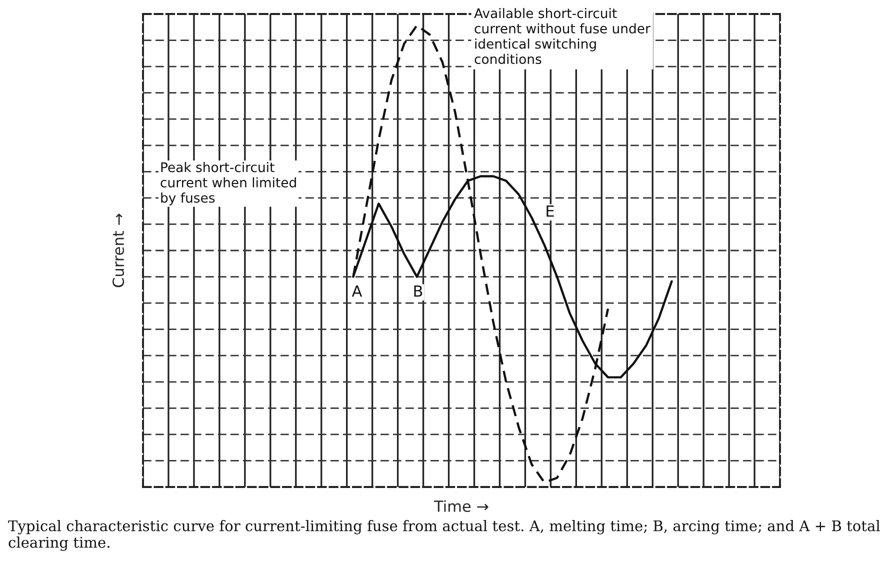 The image size is (887, 568). Describe the element at coordinates (228, 184) in the screenshot. I see `annotation: Peak short-circuit current when limited by fuses` at that location.